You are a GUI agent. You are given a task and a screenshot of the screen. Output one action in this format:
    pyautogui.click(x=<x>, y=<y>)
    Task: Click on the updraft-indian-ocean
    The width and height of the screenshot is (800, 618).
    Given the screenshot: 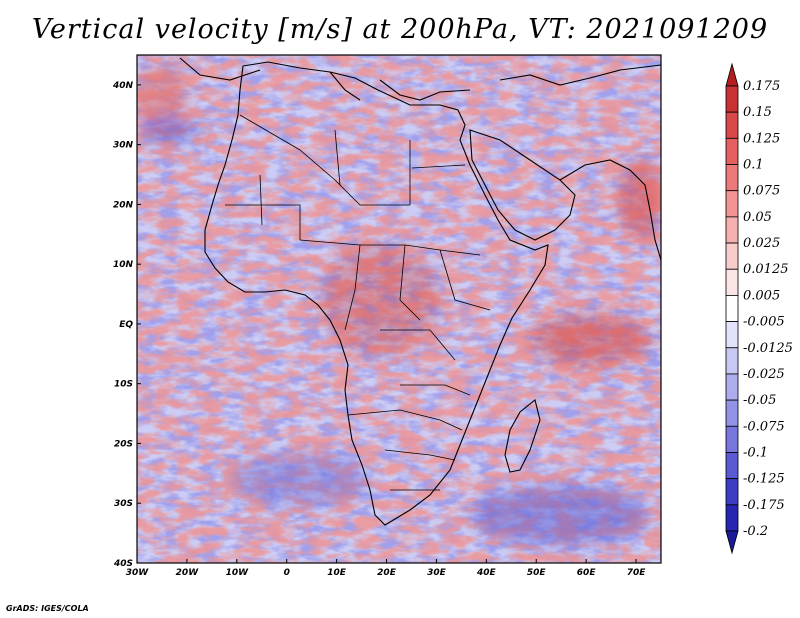 What is the action you would take?
    pyautogui.click(x=590, y=340)
    